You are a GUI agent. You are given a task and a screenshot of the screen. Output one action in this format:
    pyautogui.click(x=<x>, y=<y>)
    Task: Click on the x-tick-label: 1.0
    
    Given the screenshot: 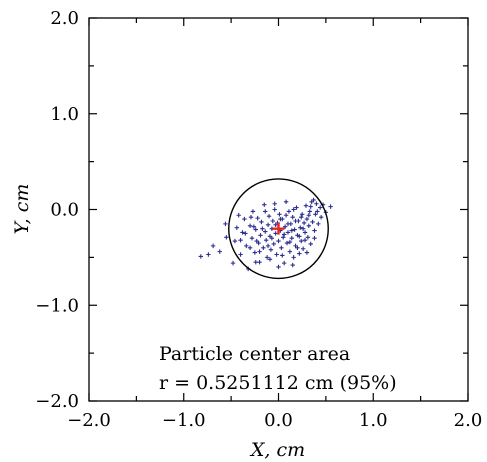 What is the action you would take?
    pyautogui.click(x=373, y=420)
    